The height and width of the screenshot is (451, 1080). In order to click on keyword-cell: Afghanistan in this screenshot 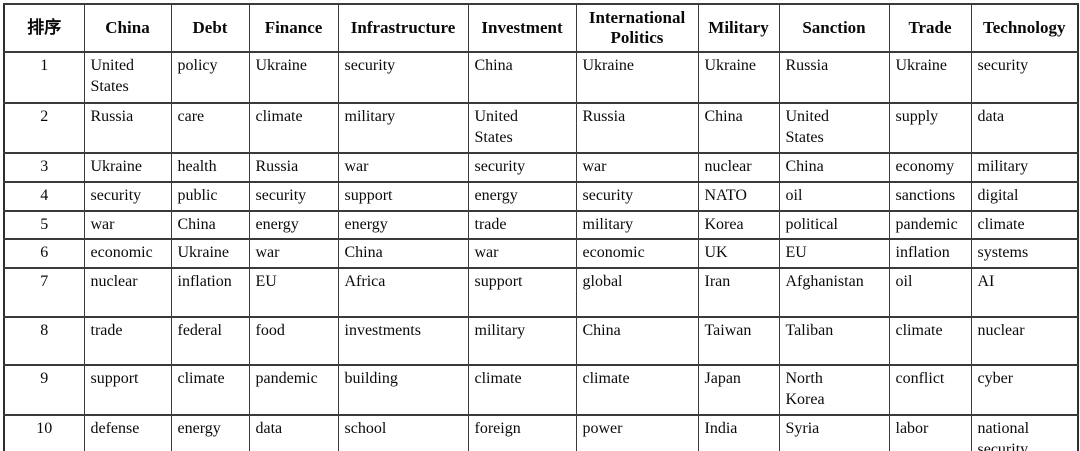, I will do `click(834, 293)`.